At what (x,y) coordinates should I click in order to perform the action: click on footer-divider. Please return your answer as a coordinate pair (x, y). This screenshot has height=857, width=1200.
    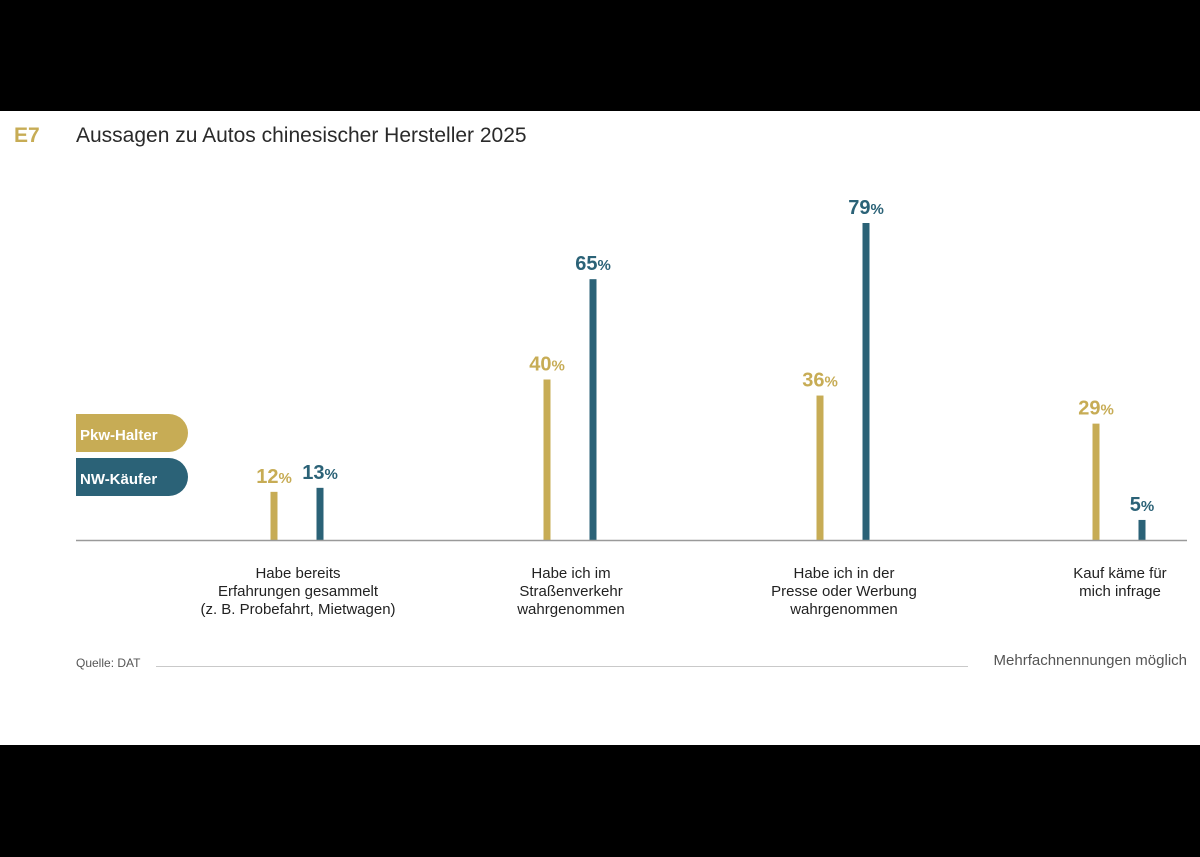
    Looking at the image, I should click on (562, 666).